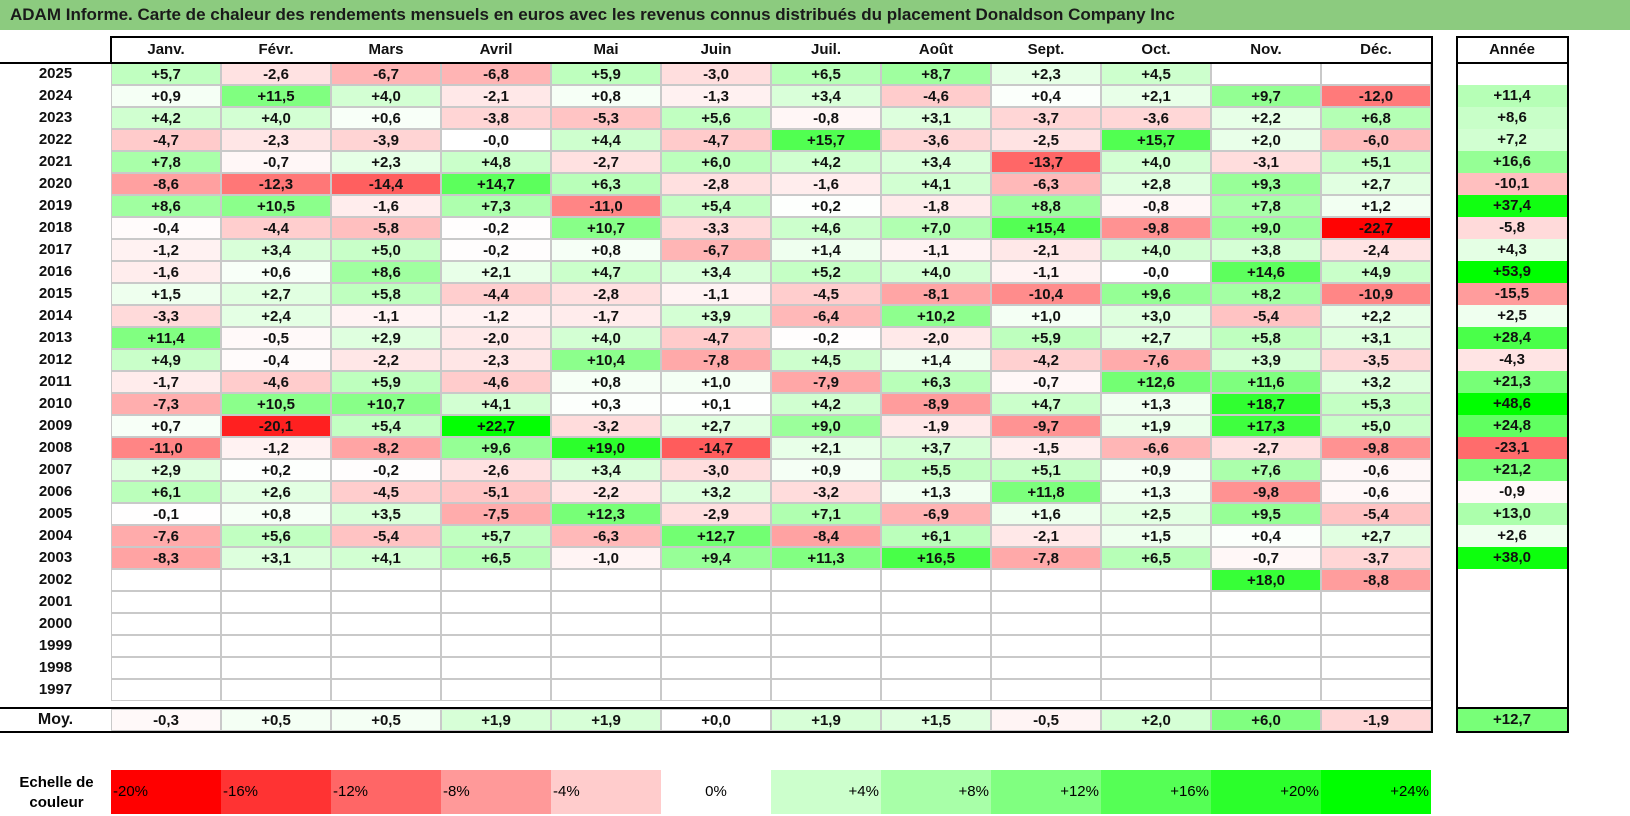  What do you see at coordinates (936, 96) in the screenshot?
I see `heatmap-cell: -4,6` at bounding box center [936, 96].